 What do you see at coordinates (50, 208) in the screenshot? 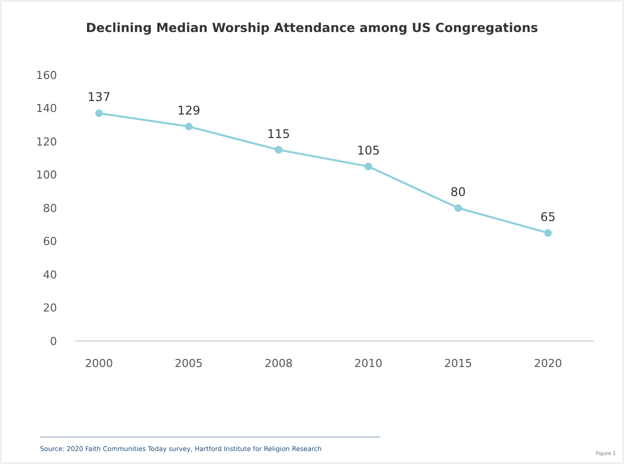
I see `y-tick-label: 80` at bounding box center [50, 208].